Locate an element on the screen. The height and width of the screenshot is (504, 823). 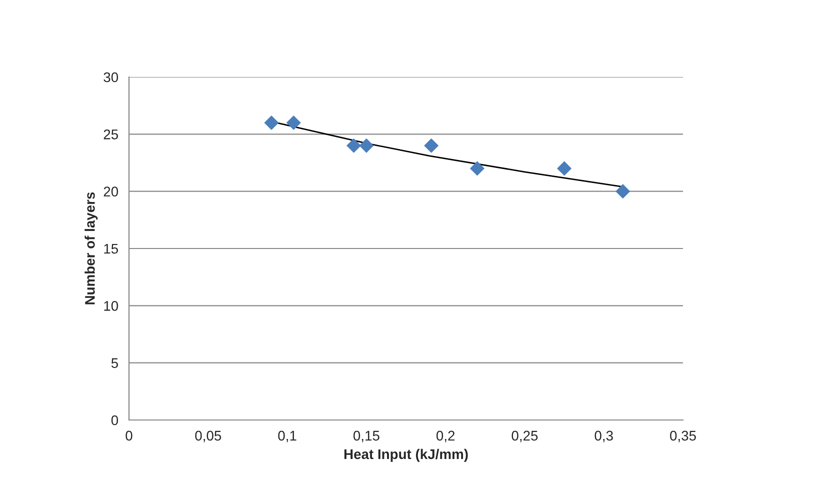
x-tick-label: 0,3 is located at coordinates (603, 436).